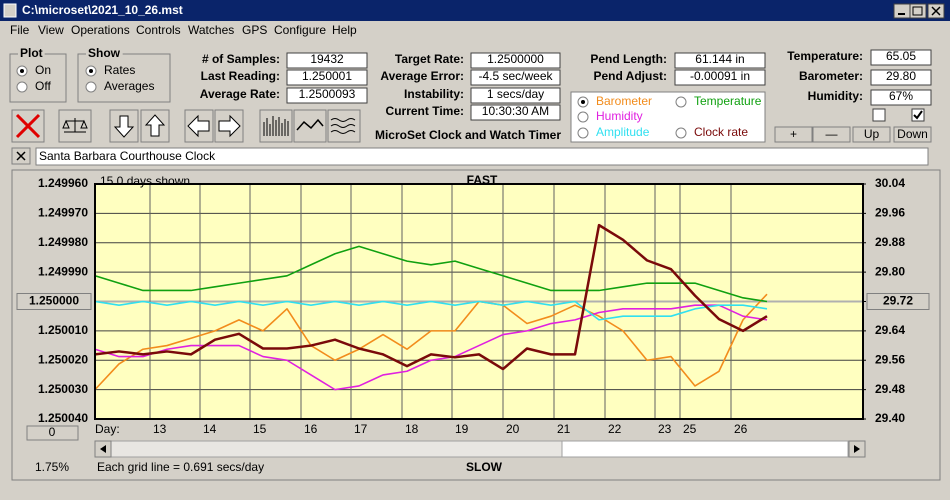 This screenshot has width=950, height=500. I want to click on field-value: 65.05, so click(901, 56).